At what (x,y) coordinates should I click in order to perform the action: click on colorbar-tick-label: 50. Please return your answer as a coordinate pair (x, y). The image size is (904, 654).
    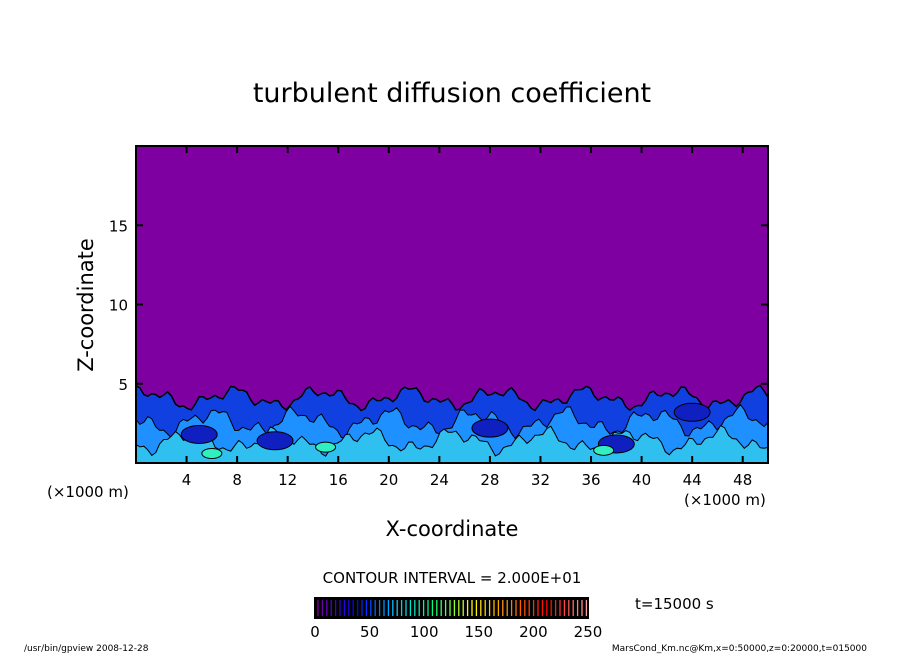
    Looking at the image, I should click on (369, 632).